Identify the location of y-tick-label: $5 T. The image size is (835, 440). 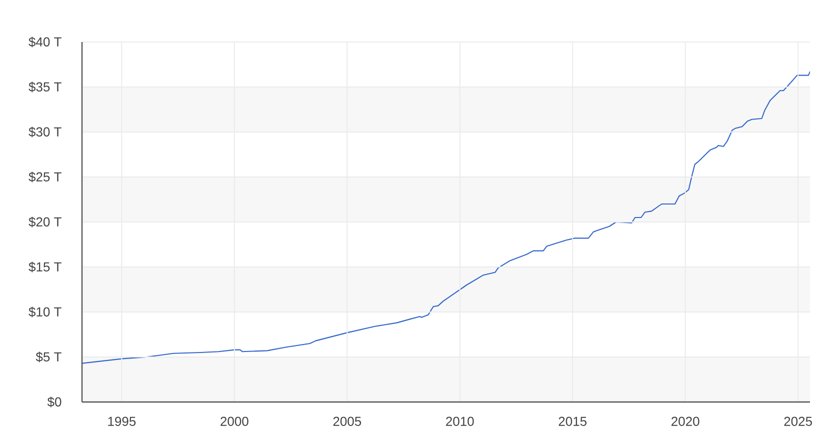
(49, 357).